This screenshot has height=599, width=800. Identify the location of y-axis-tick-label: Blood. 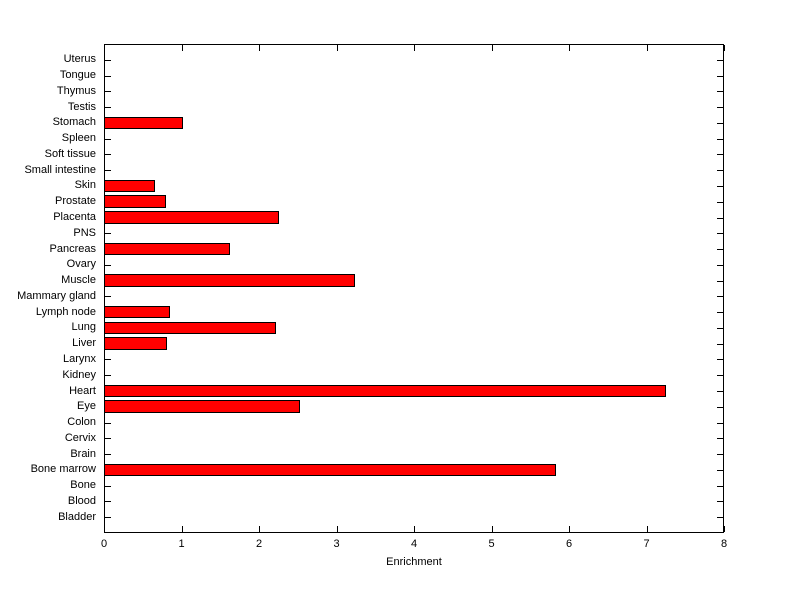
(81, 500).